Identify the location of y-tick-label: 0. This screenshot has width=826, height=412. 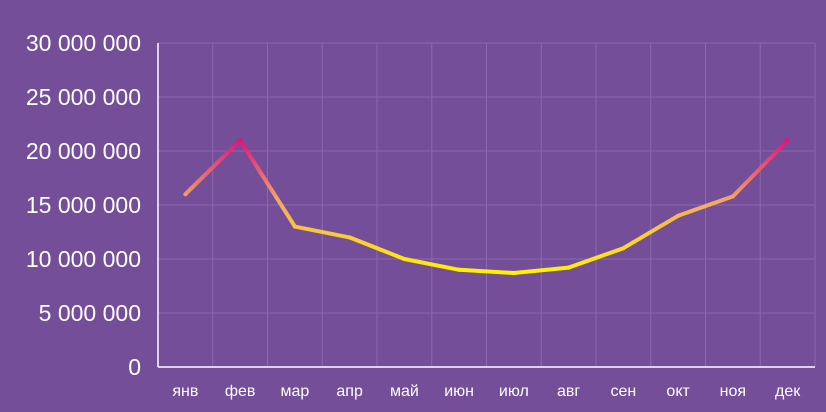
(134, 367).